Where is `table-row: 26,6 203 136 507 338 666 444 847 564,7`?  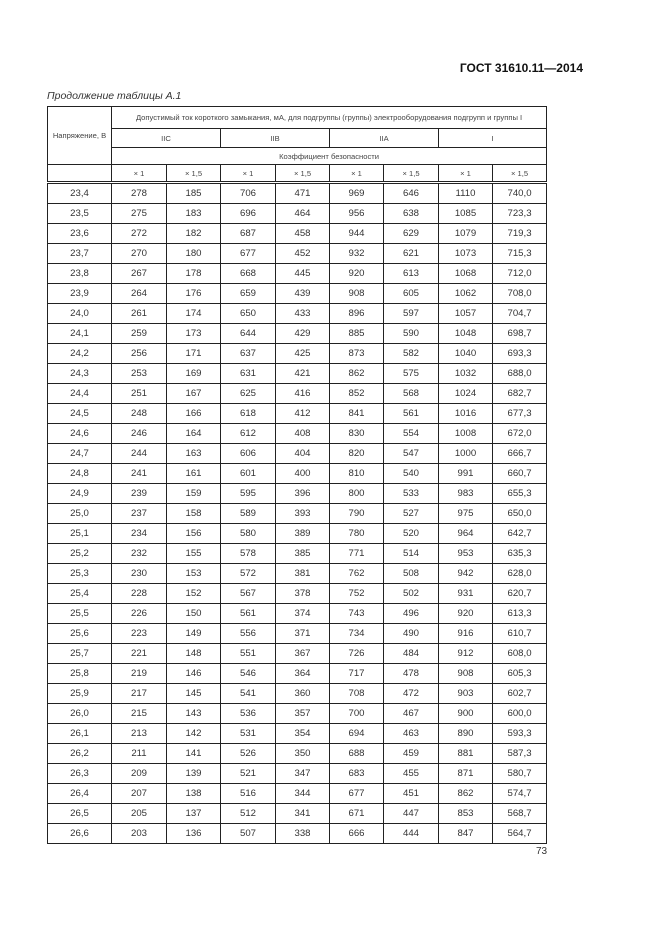 table-row: 26,6 203 136 507 338 666 444 847 564,7 is located at coordinates (297, 833).